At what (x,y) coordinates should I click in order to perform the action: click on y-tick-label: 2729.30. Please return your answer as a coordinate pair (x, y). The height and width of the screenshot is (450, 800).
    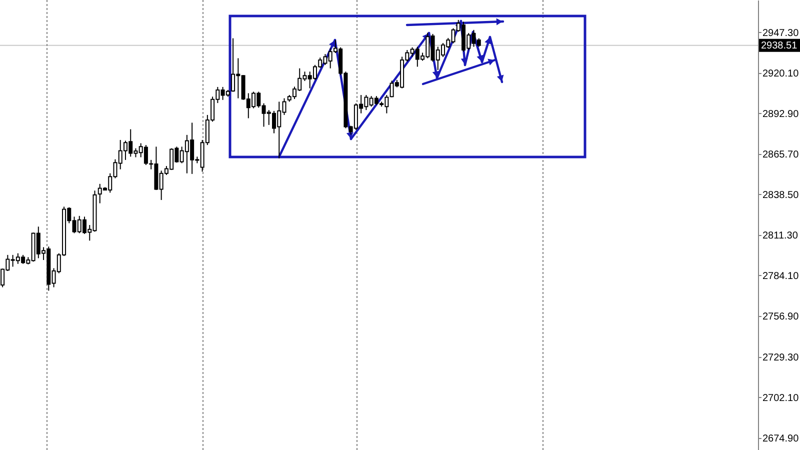
    Looking at the image, I should click on (781, 358).